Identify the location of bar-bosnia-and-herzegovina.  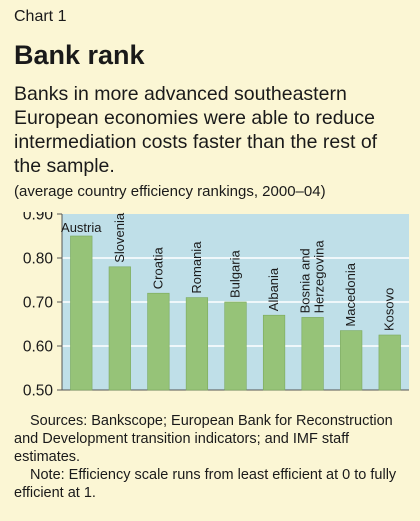
(312, 354).